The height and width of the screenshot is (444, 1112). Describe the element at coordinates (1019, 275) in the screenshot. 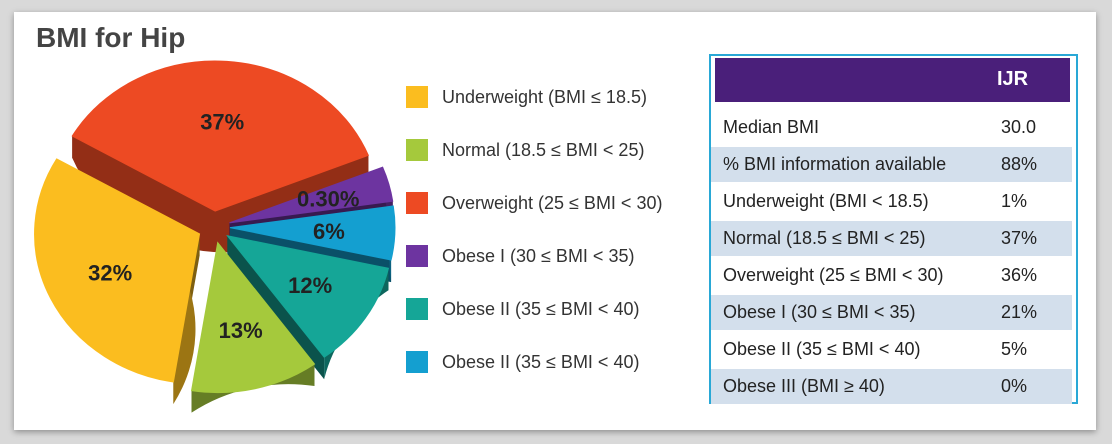

I see `table-cell-value: 36%` at that location.